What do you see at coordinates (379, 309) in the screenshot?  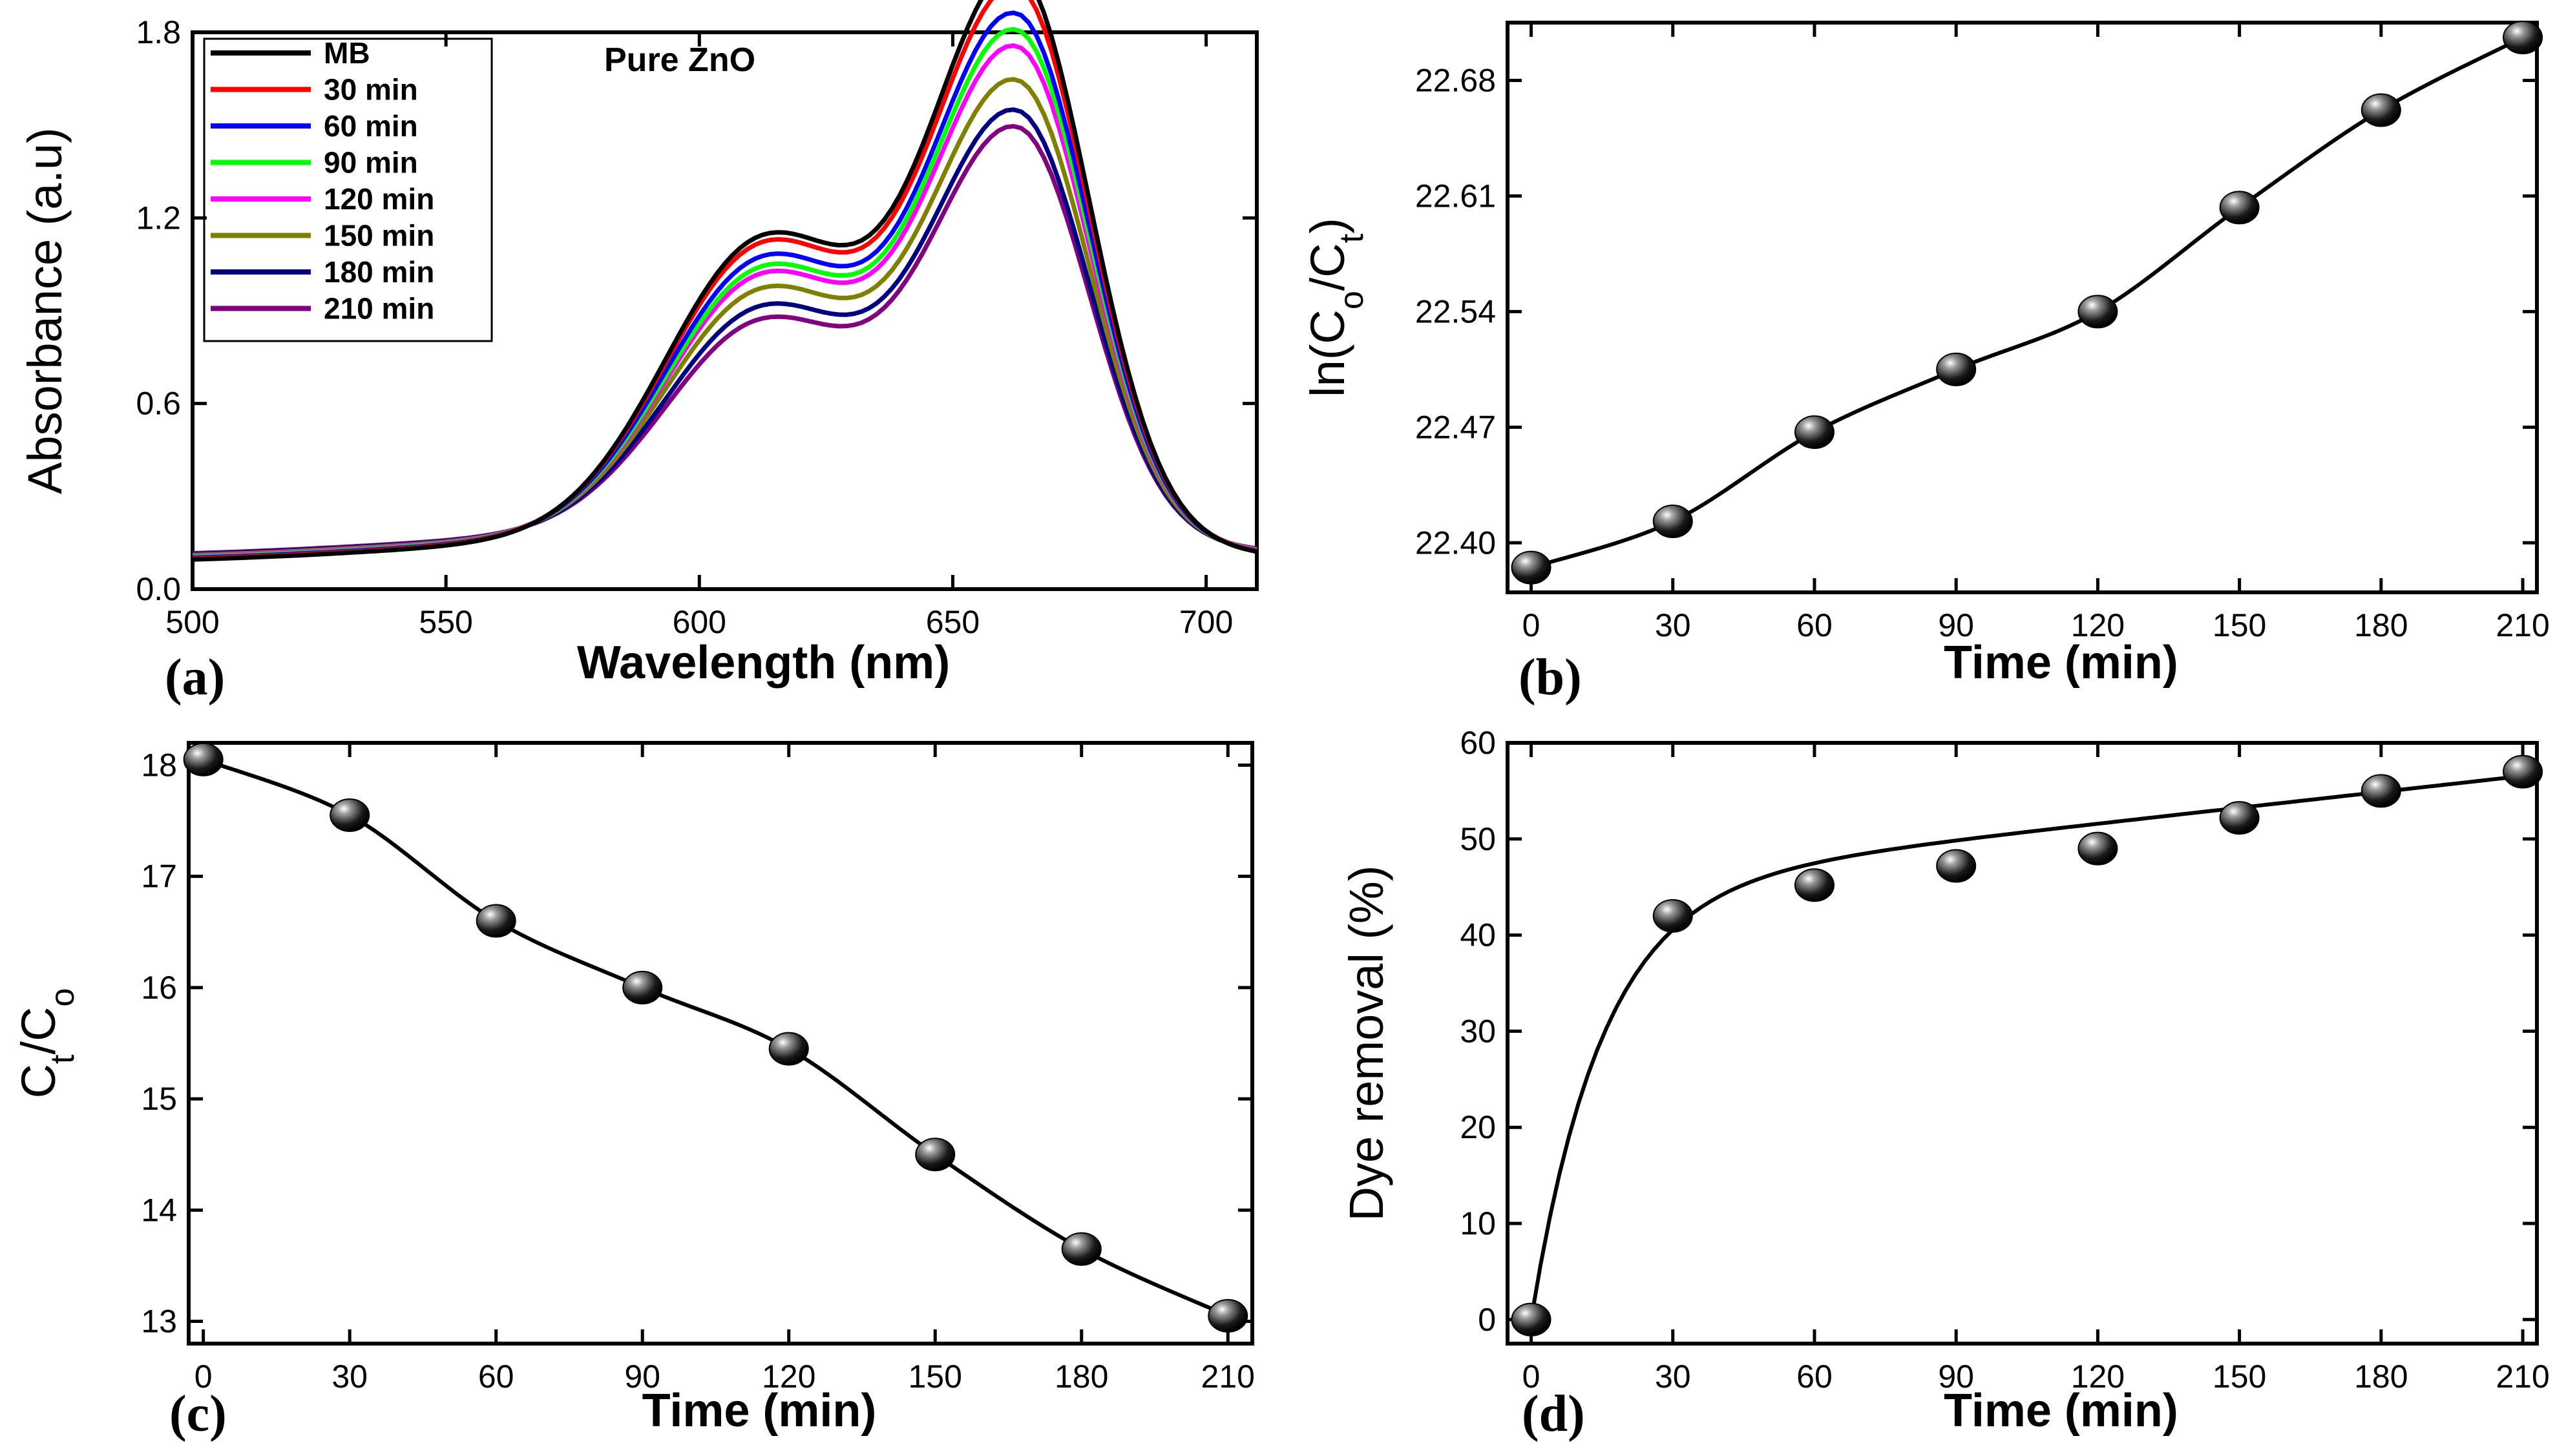 I see `legend-label: 210 min` at bounding box center [379, 309].